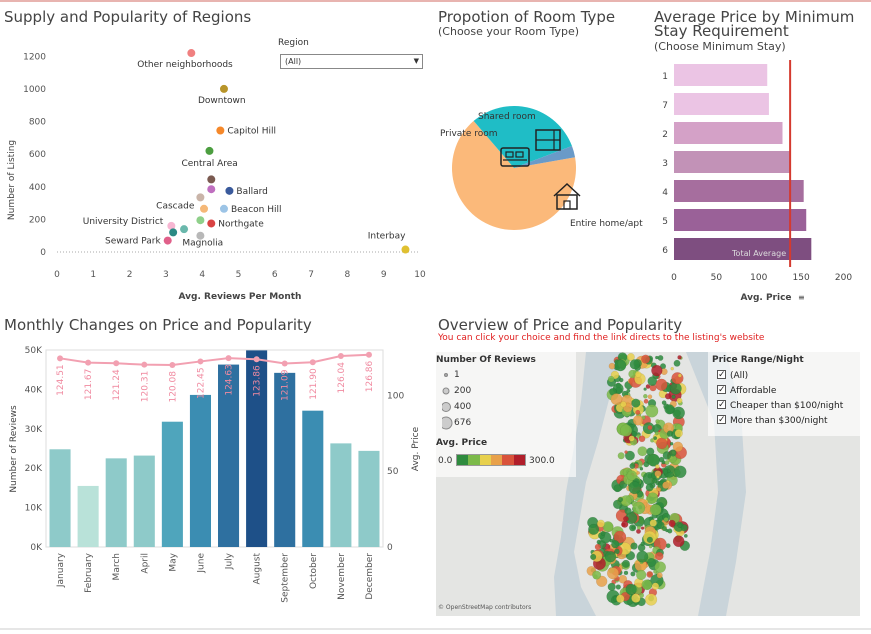 The image size is (871, 634). What do you see at coordinates (286, 578) in the screenshot?
I see `month-label: September` at bounding box center [286, 578].